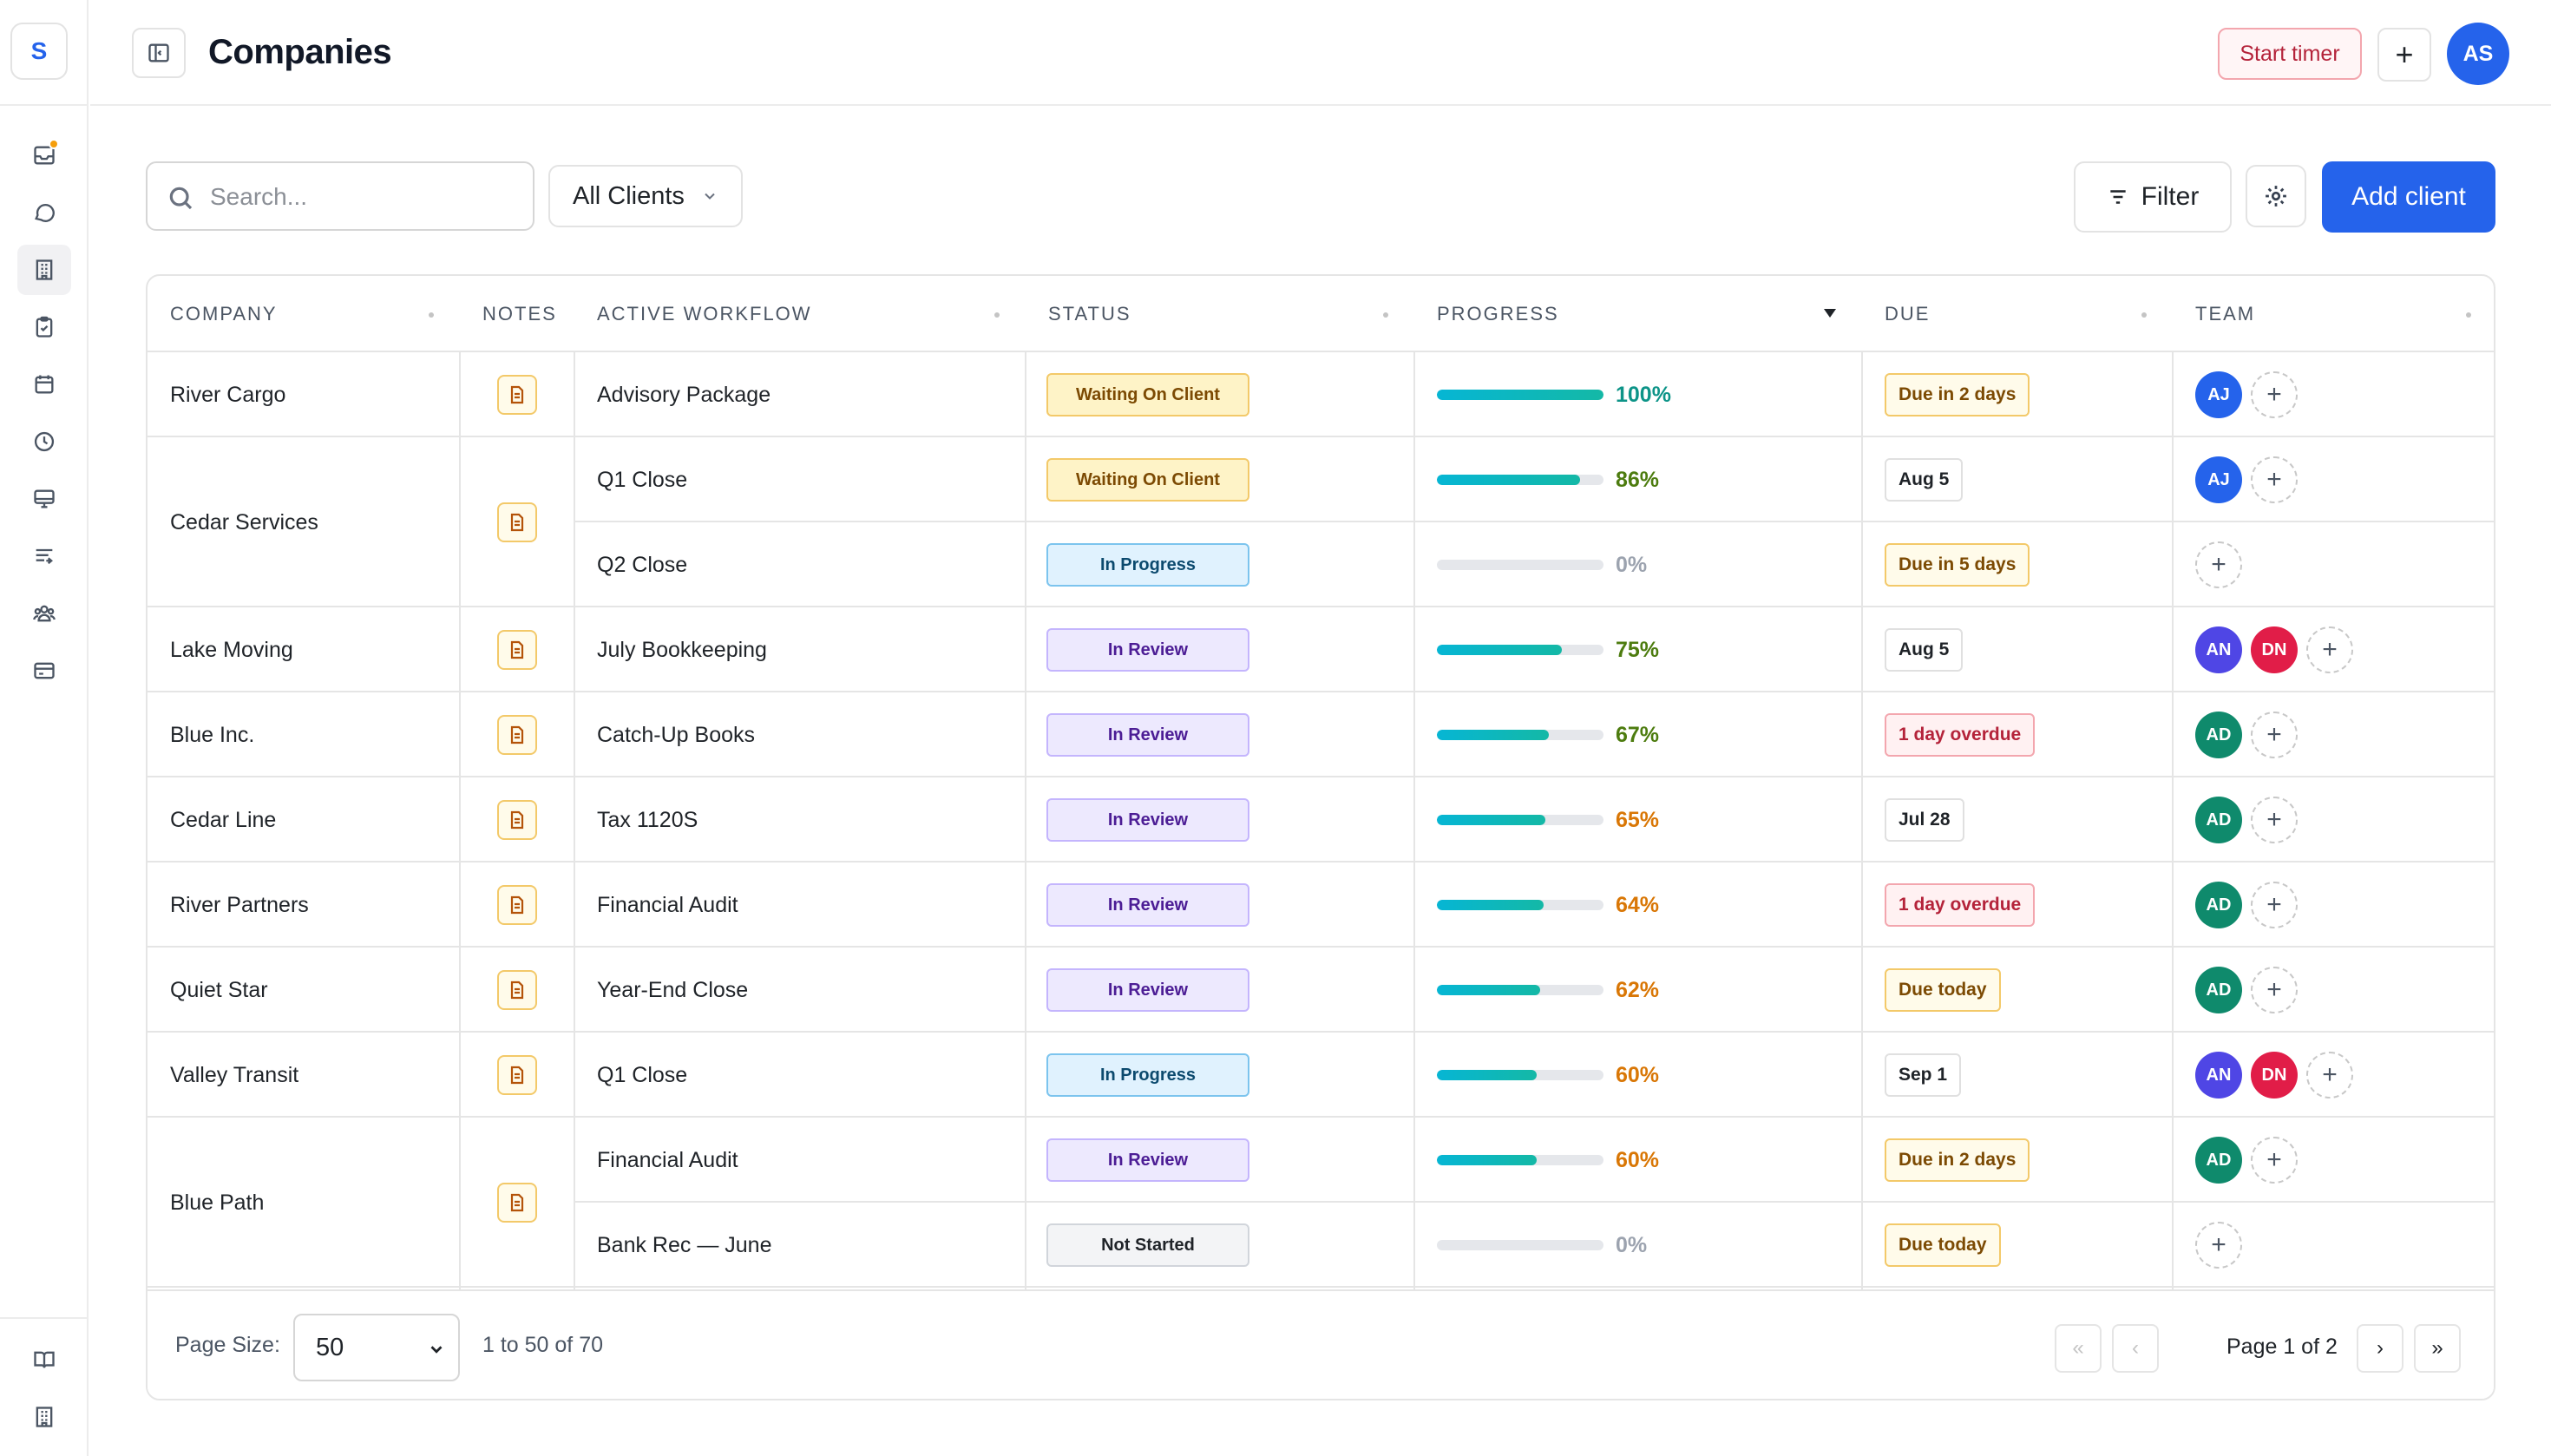 Image resolution: width=2551 pixels, height=1456 pixels. What do you see at coordinates (642, 564) in the screenshot?
I see `workflow-name: Q2 Close` at bounding box center [642, 564].